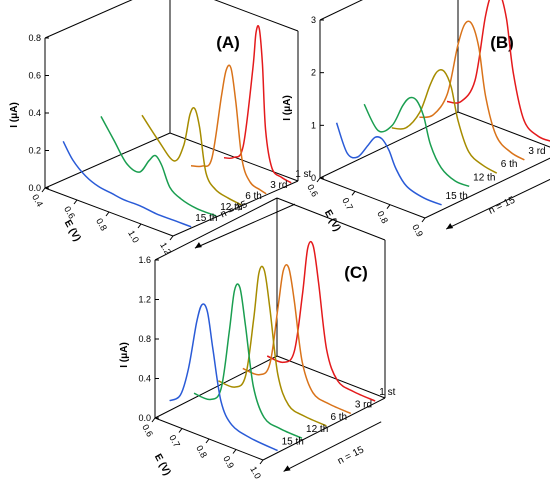 The width and height of the screenshot is (550, 489). What do you see at coordinates (228, 42) in the screenshot?
I see `panel-label: (A)` at bounding box center [228, 42].